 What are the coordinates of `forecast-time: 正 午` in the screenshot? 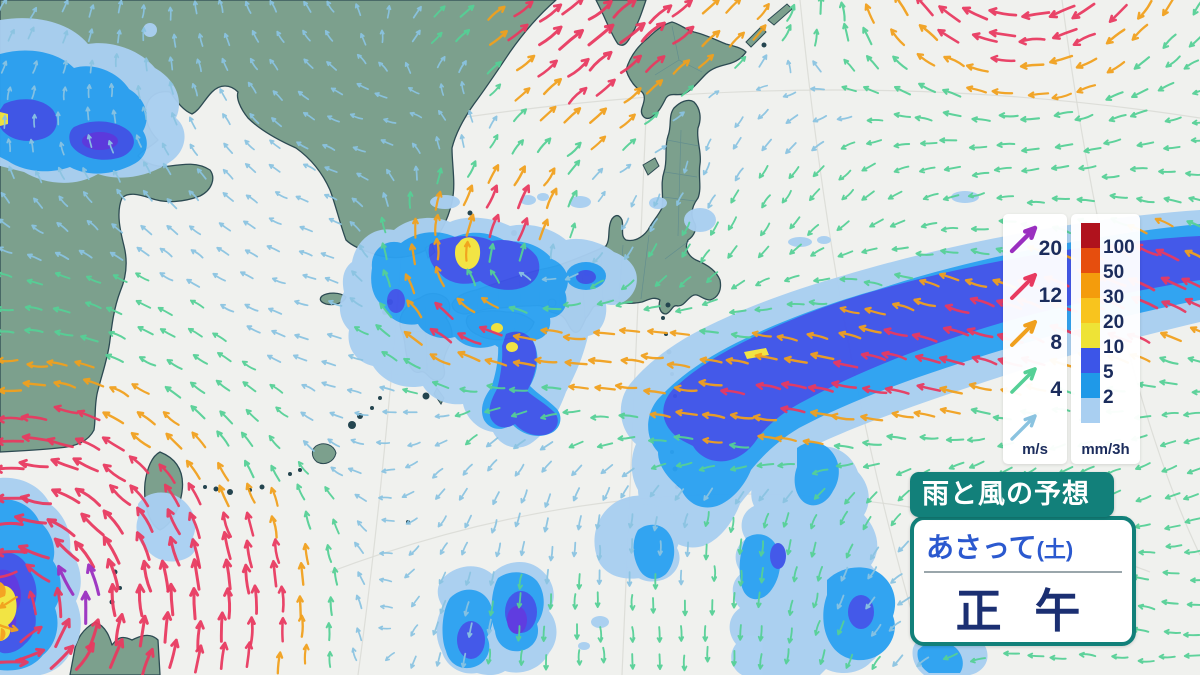 It's located at (1023, 611).